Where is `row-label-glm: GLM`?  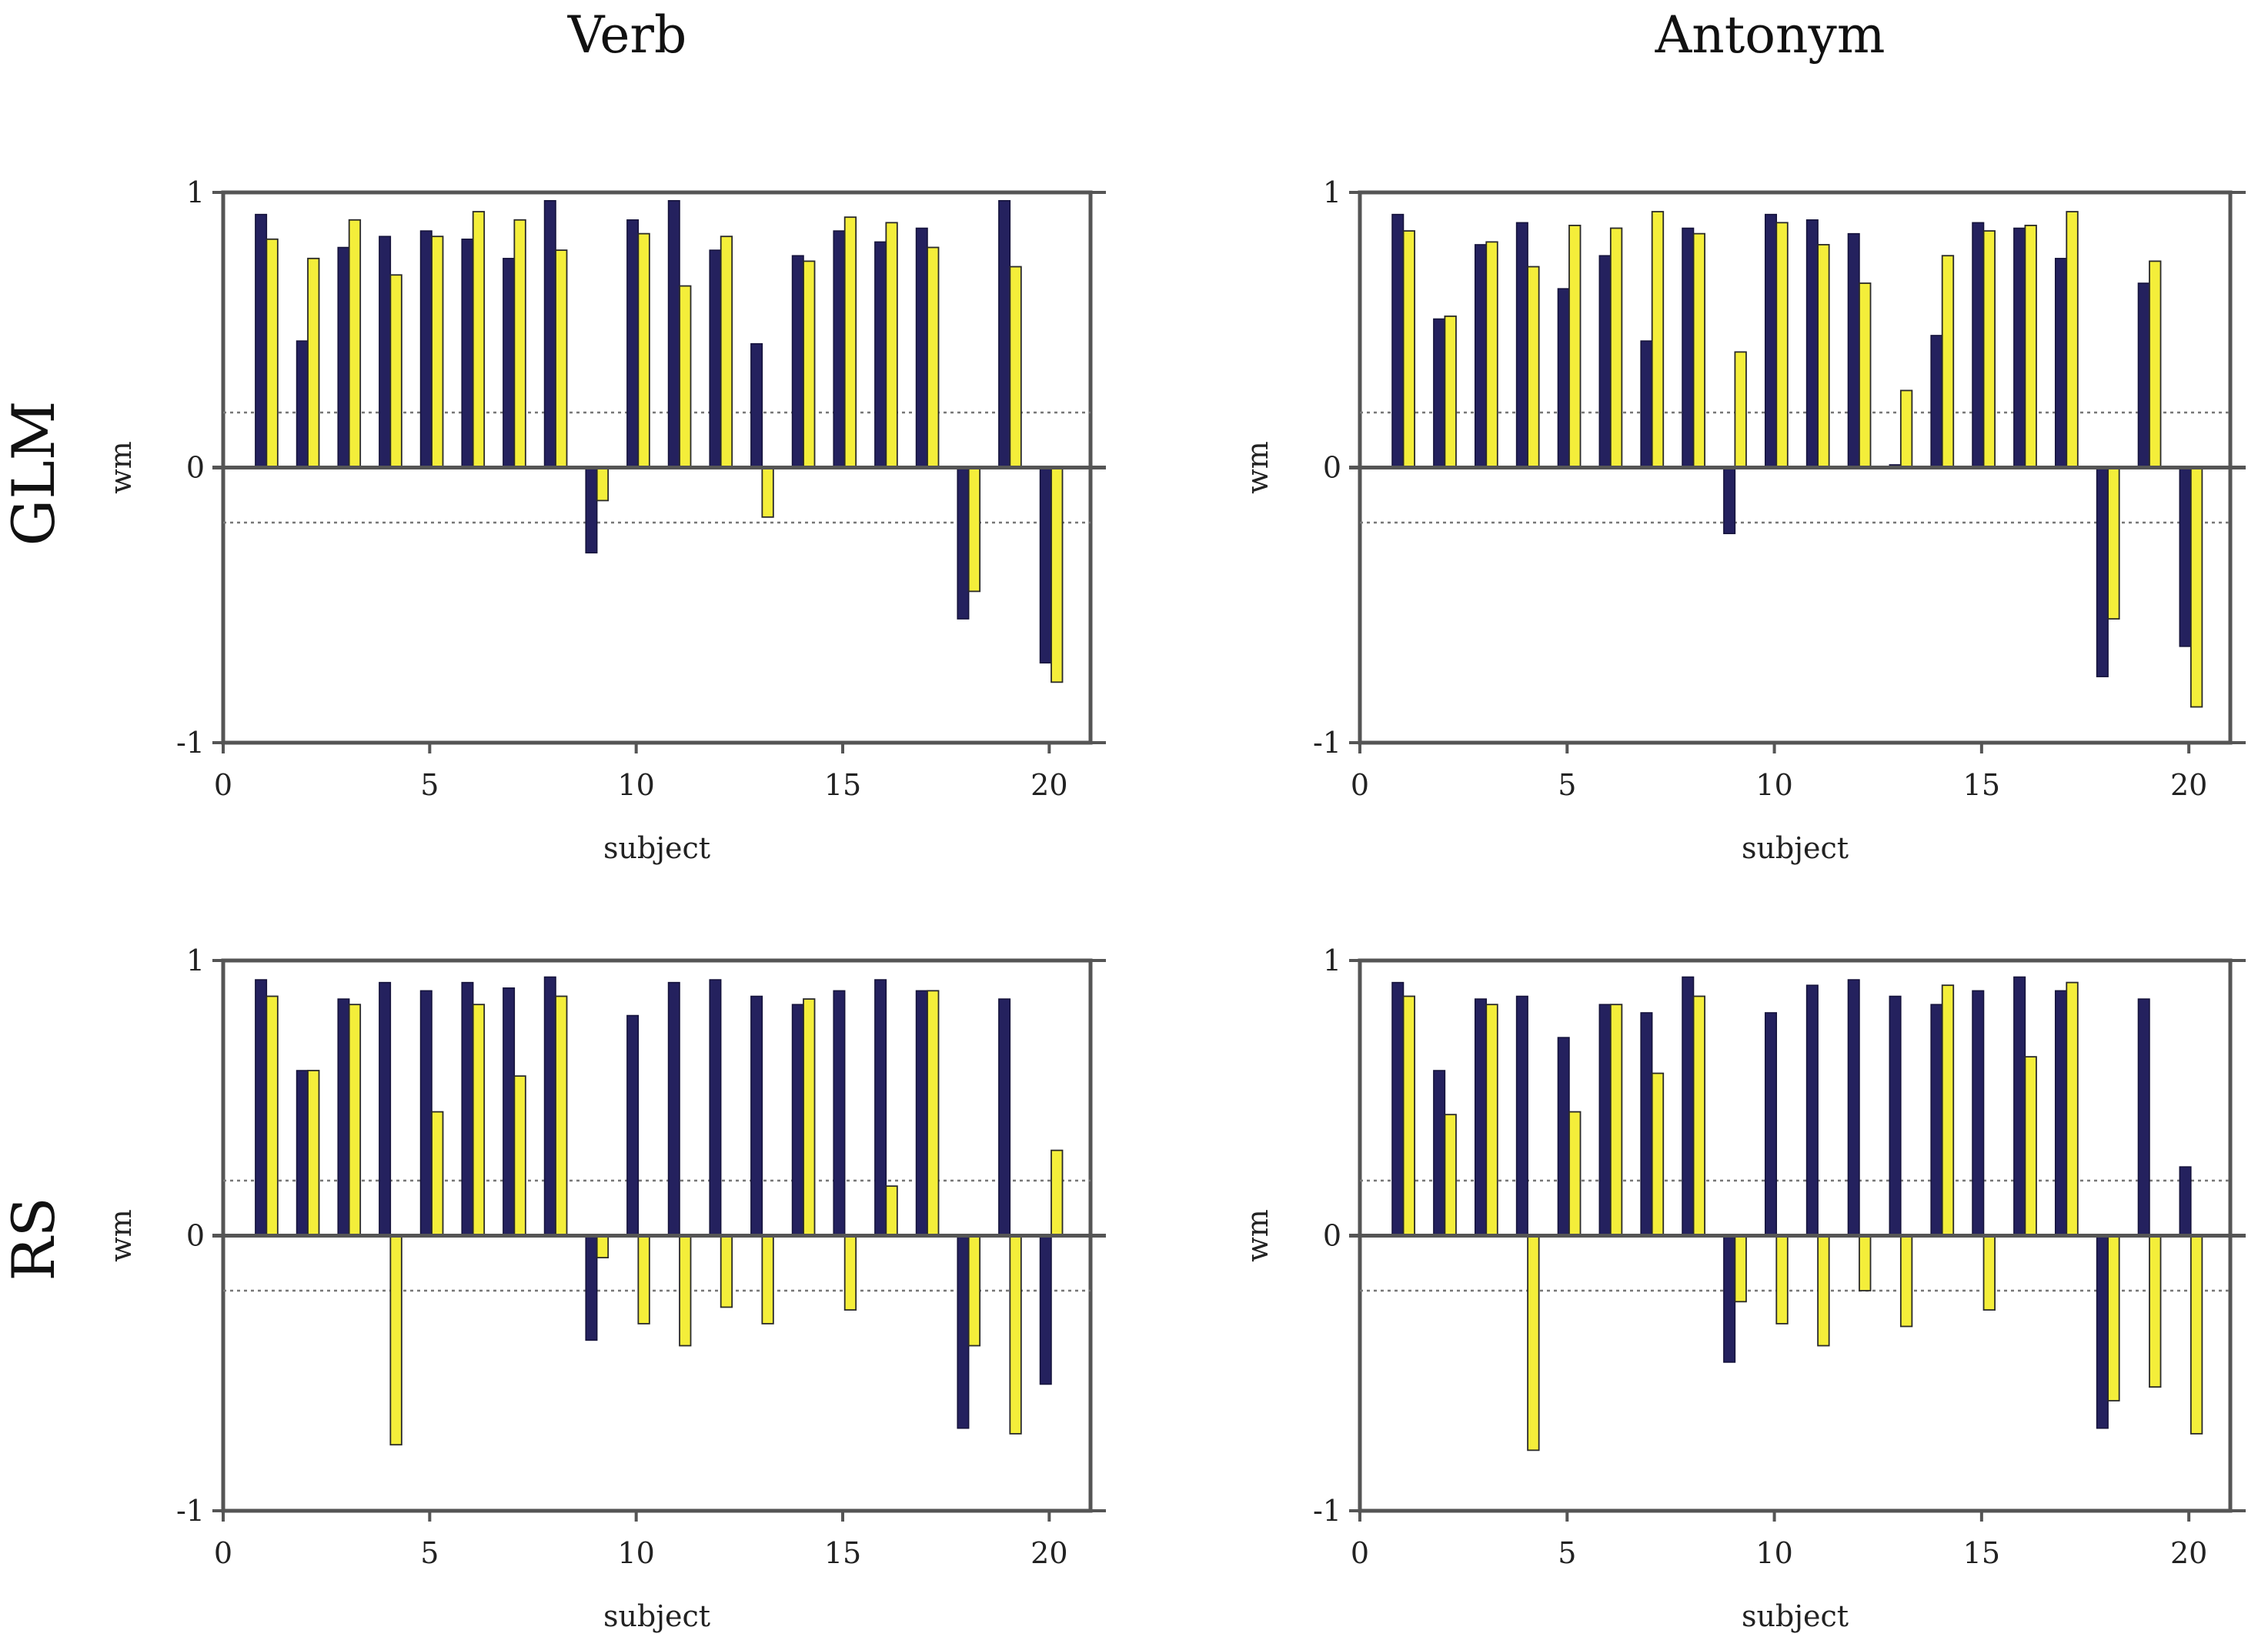
row-label-glm: GLM is located at coordinates (34, 473).